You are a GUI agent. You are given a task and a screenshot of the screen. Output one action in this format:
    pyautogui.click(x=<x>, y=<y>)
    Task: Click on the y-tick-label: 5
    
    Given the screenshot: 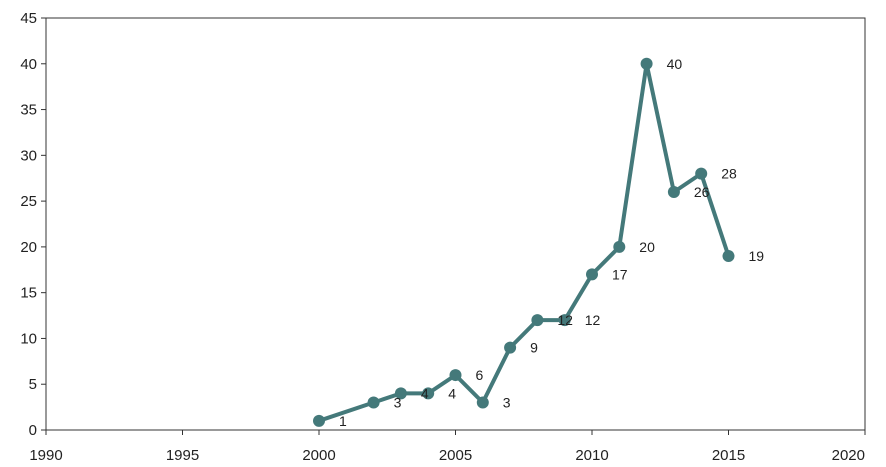 What is the action you would take?
    pyautogui.click(x=33, y=384)
    